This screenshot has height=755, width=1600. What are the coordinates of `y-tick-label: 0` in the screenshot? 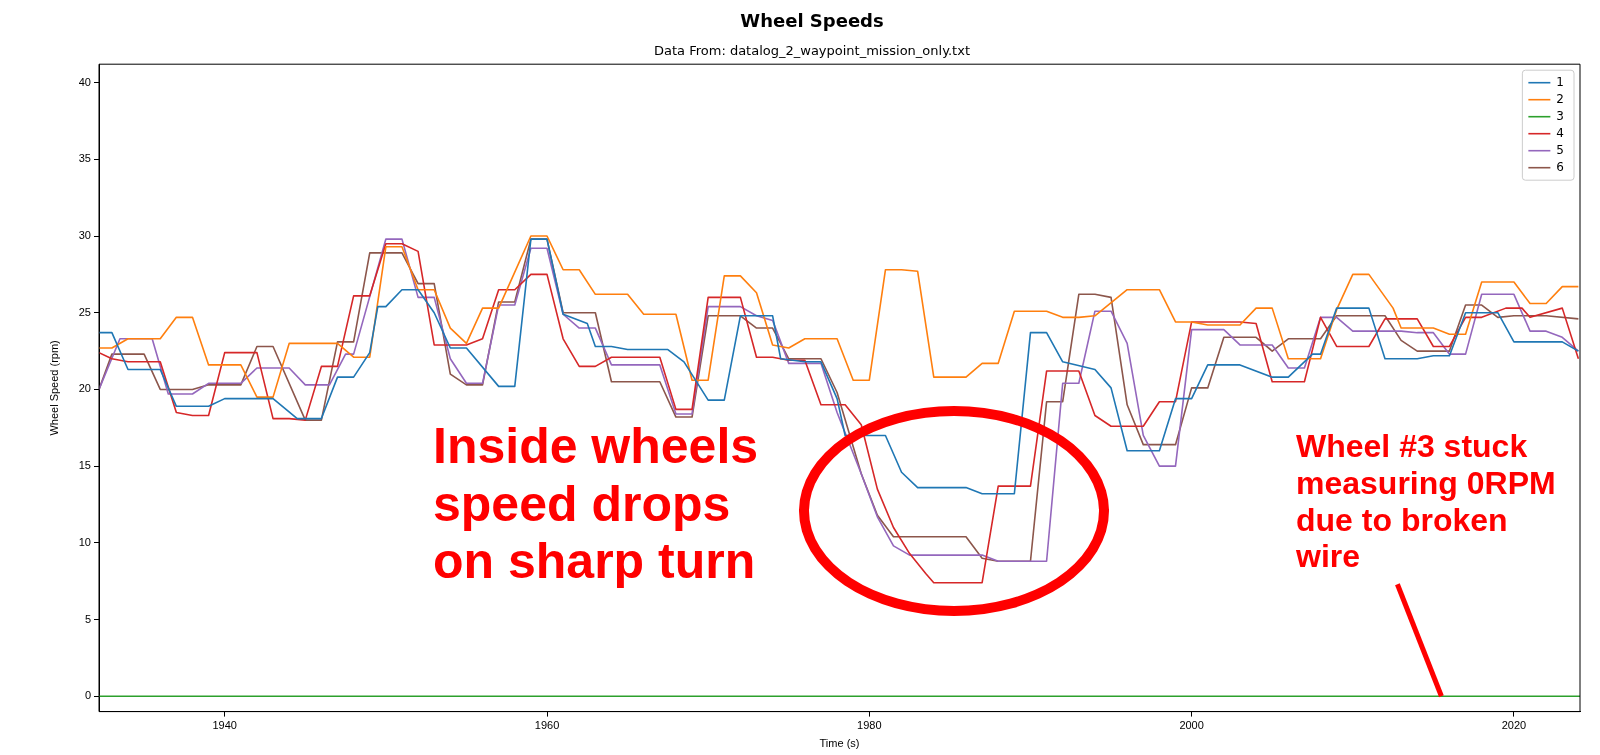 It's located at (87, 695).